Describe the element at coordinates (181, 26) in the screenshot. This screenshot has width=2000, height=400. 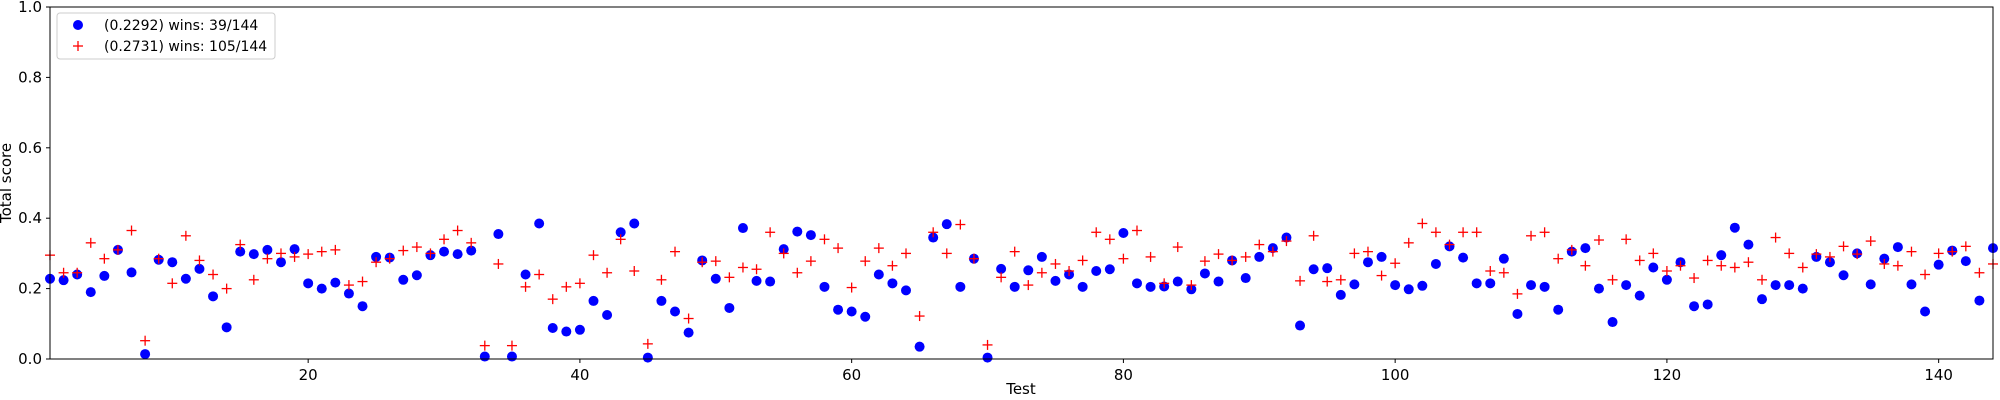
I see `legend-label-series-1: (0.2292) wins: 39/144` at that location.